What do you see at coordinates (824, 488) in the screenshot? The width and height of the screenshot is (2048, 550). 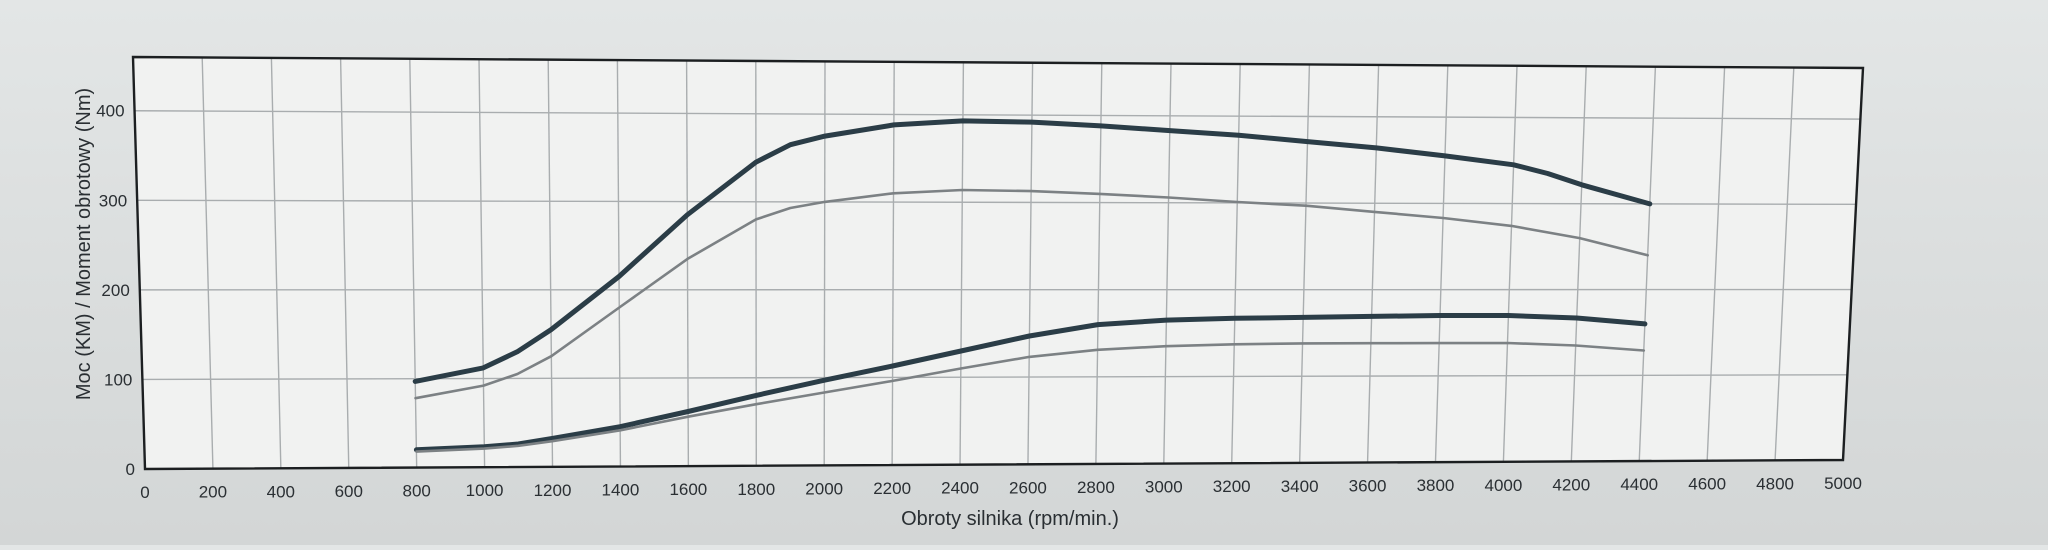 I see `x-tick-label: 2000` at bounding box center [824, 488].